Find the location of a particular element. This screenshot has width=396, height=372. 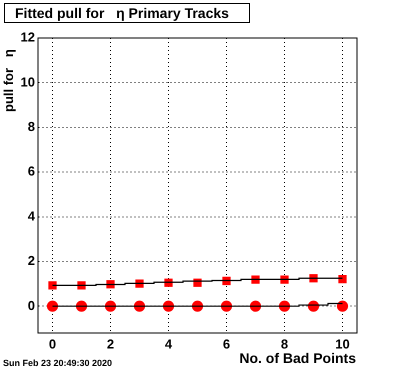

y-tick-label: 0 is located at coordinates (31, 305).